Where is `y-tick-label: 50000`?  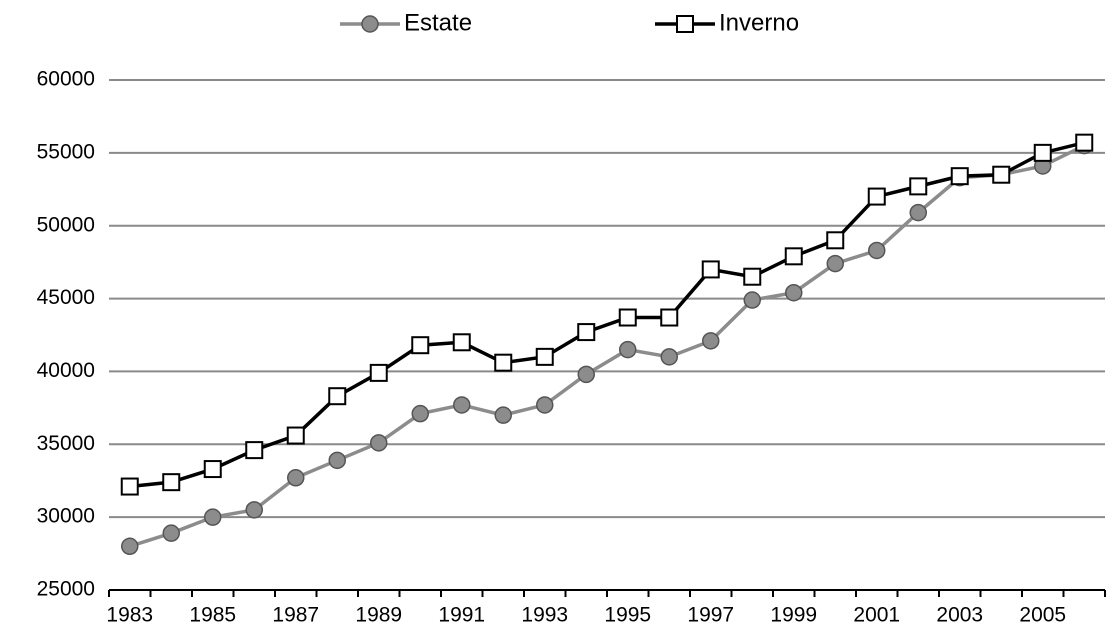 y-tick-label: 50000 is located at coordinates (66, 224).